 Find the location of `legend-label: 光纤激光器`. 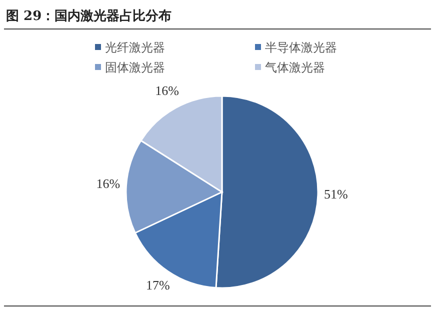

legend-label: 光纤激光器 is located at coordinates (135, 47).